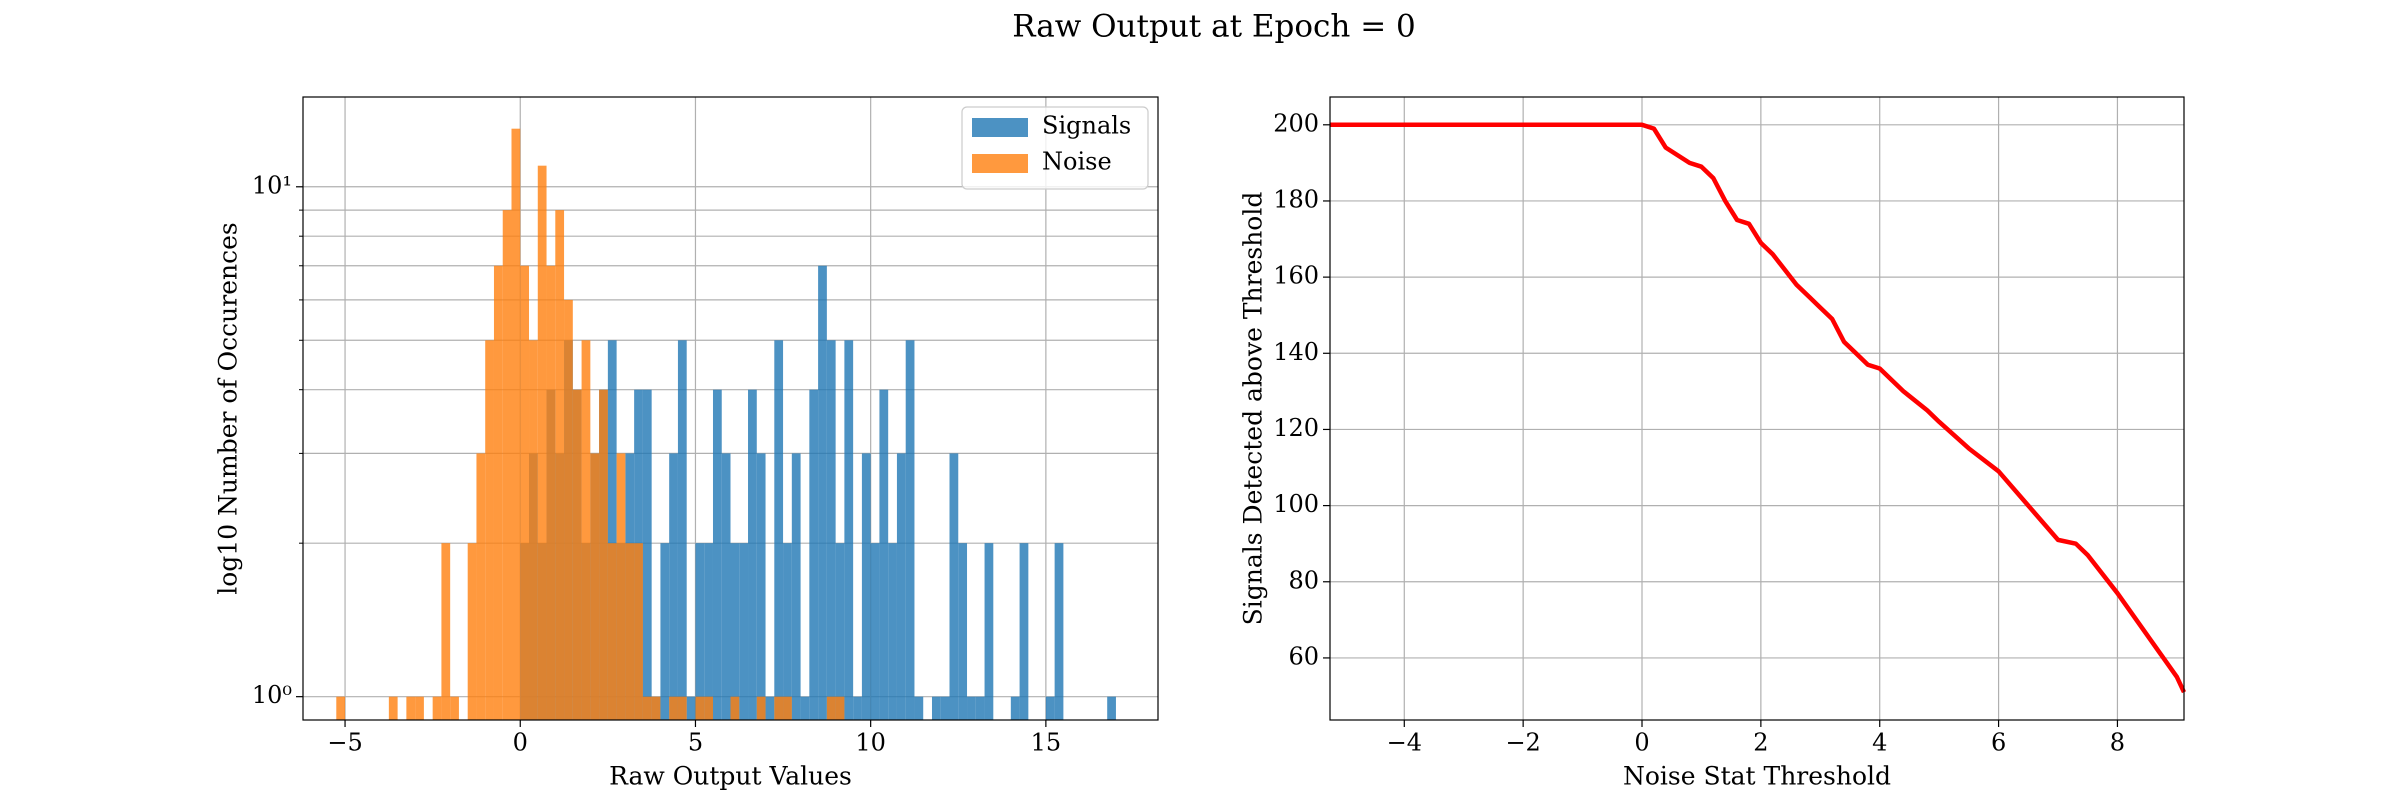 This screenshot has width=2400, height=800. I want to click on x-tick-label: 2, so click(1760, 743).